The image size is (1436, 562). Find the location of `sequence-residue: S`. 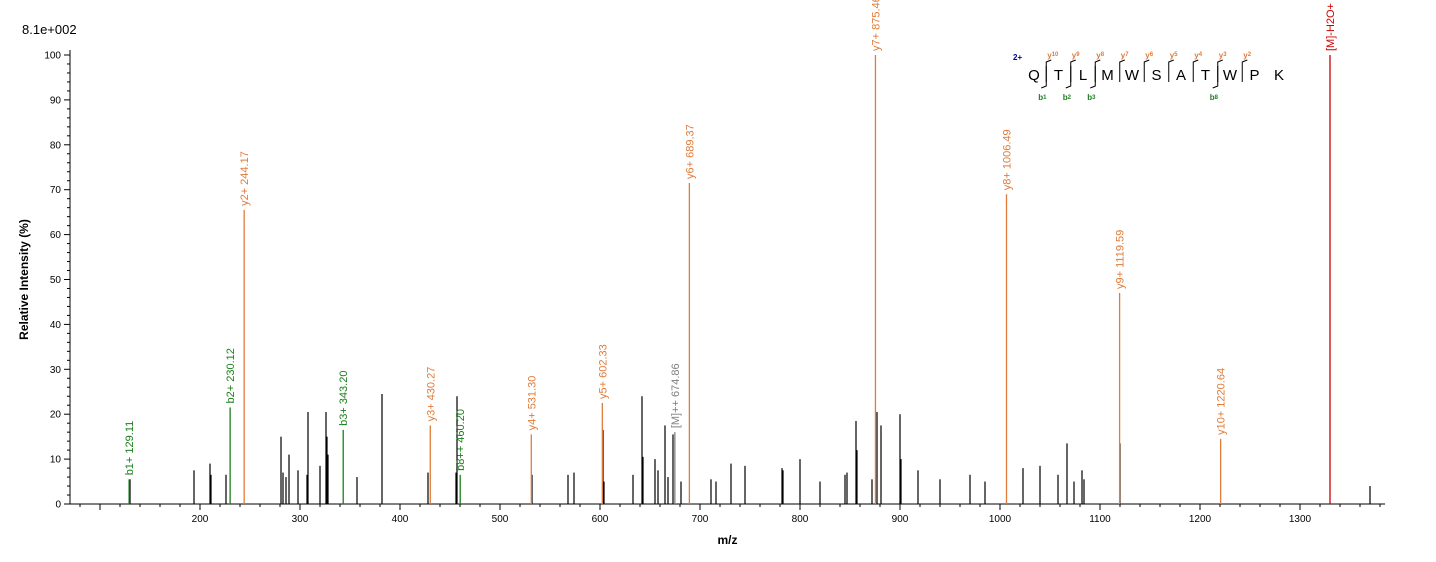

sequence-residue: S is located at coordinates (1156, 75).